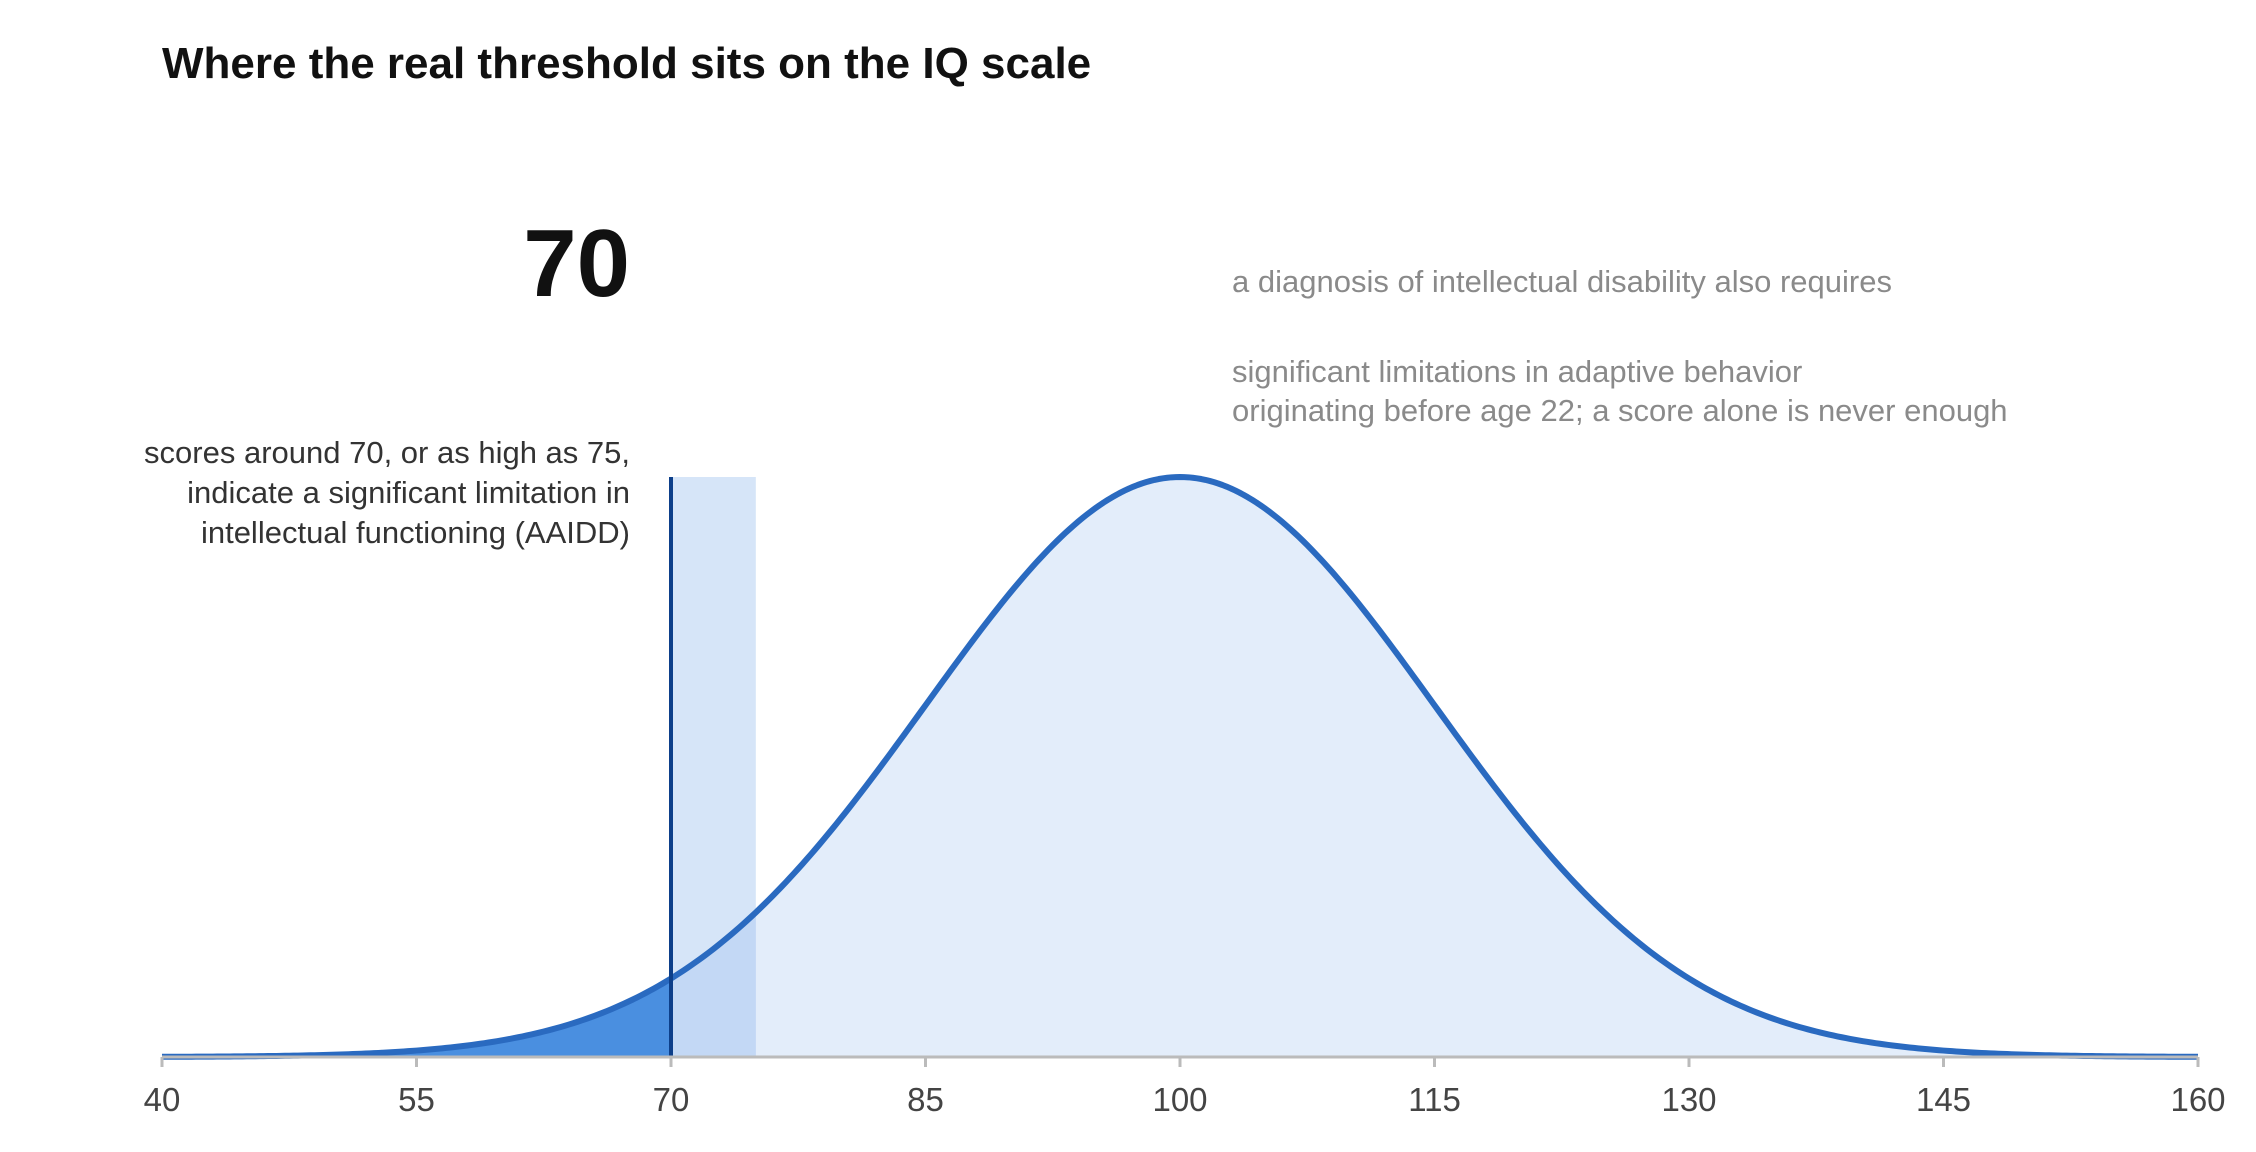  I want to click on threshold-note-line-2: indicate a significant limitation in, so click(408, 492).